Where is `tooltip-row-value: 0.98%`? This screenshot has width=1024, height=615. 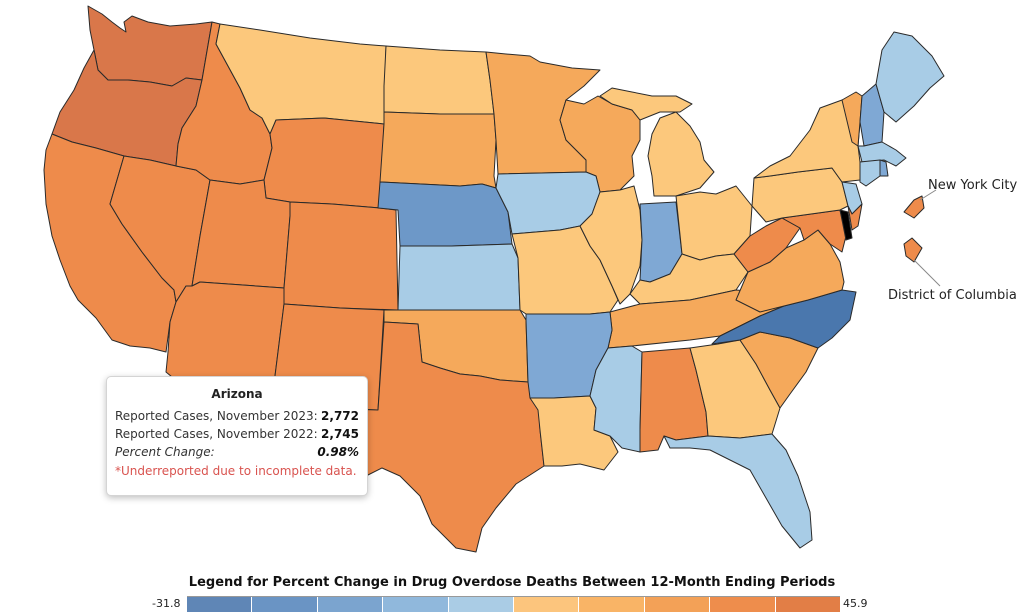
tooltip-row-value: 0.98% is located at coordinates (338, 452).